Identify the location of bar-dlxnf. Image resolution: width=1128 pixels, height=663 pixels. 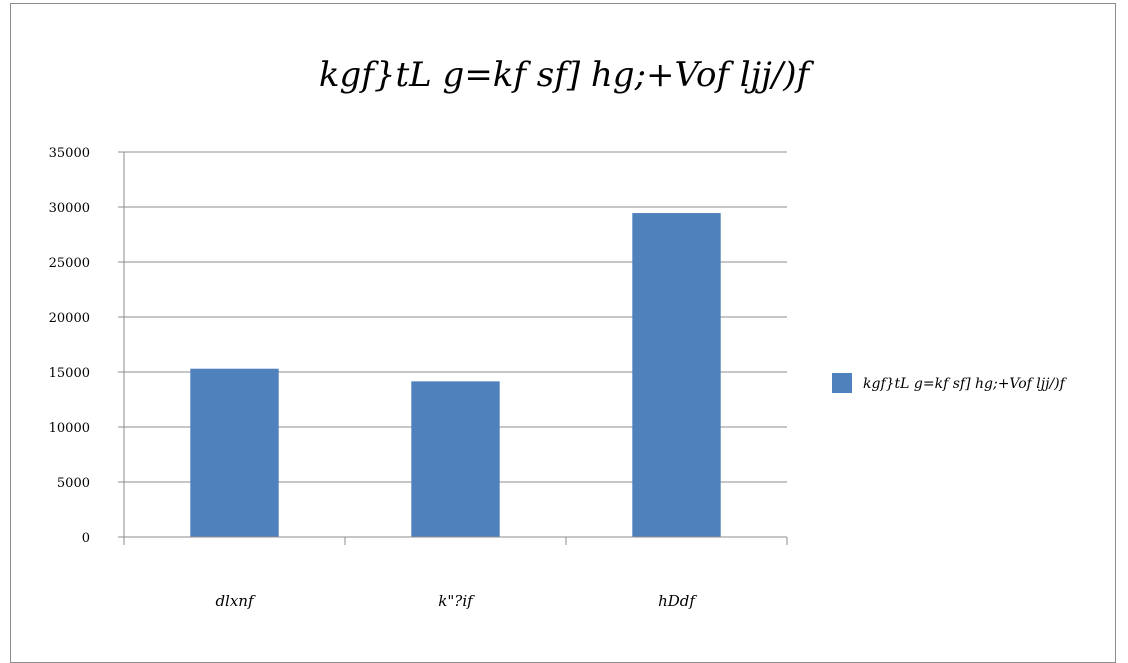
(234, 452).